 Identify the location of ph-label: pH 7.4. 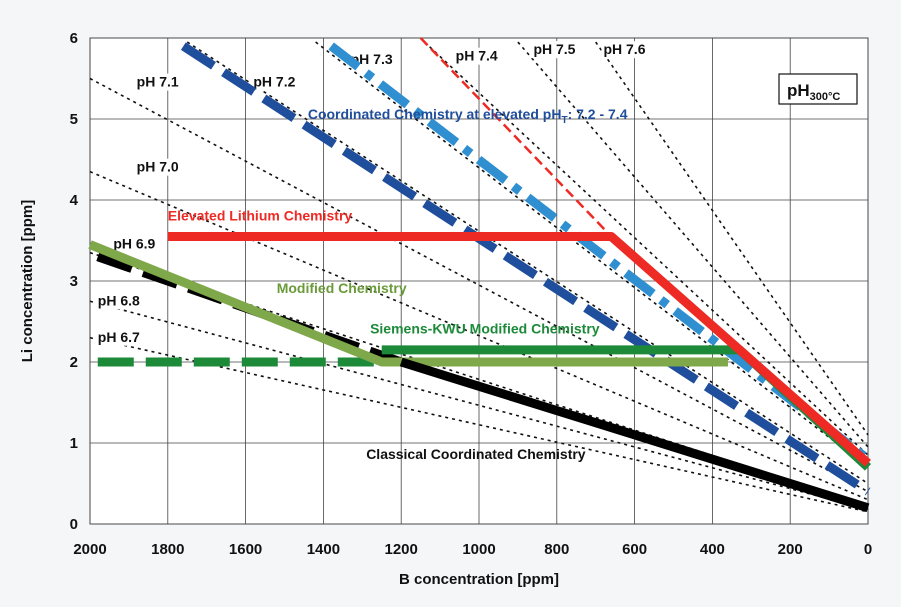
(477, 56).